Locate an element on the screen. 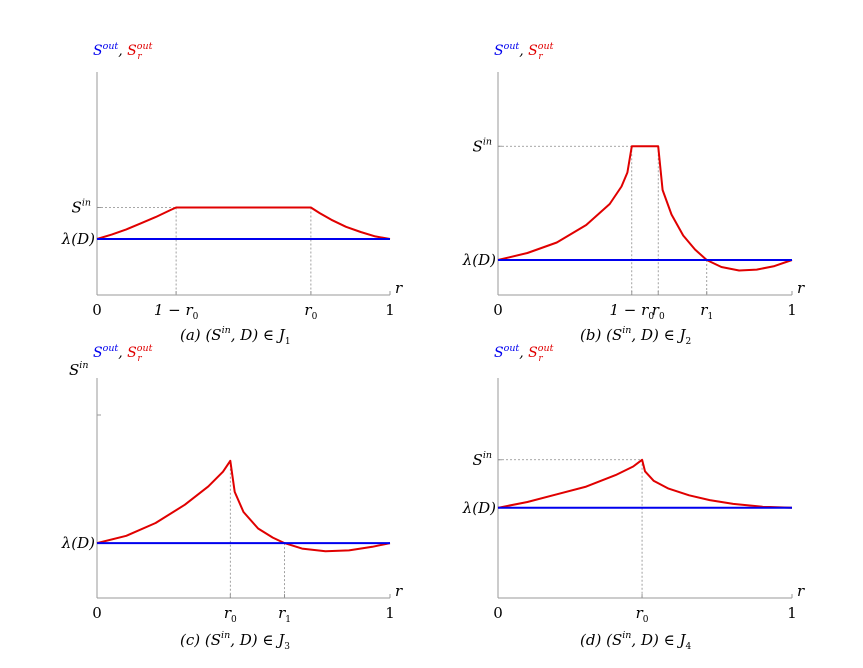  panel-caption: (d) (Sin, D) ∈ J4 is located at coordinates (635, 641).